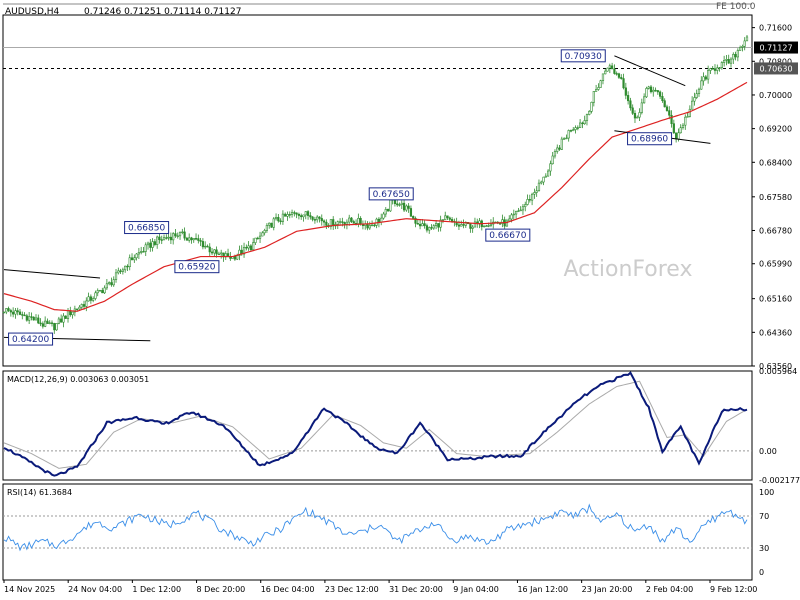 The width and height of the screenshot is (800, 600). Describe the element at coordinates (775, 197) in the screenshot. I see `price-tick-label: 0.67580` at that location.